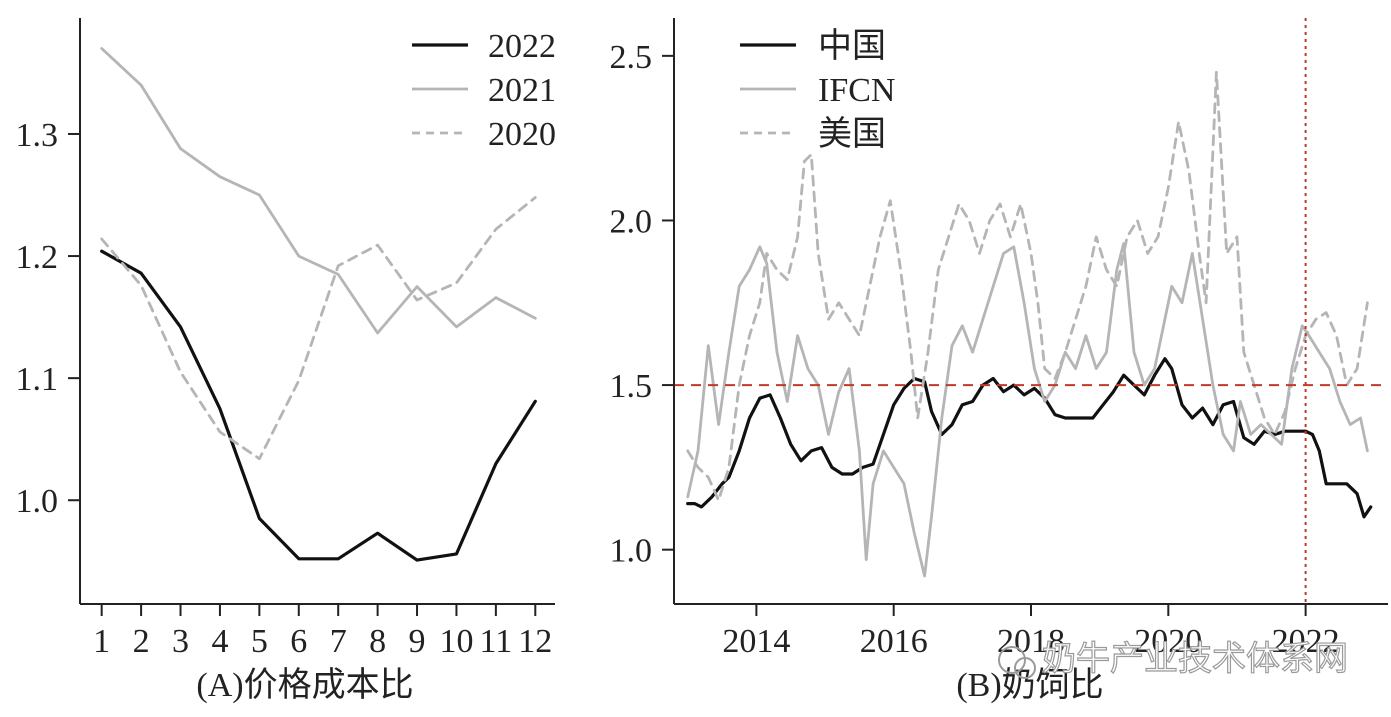 Image resolution: width=1391 pixels, height=717 pixels. Describe the element at coordinates (756, 641) in the screenshot. I see `x-tick-label: 2014` at that location.